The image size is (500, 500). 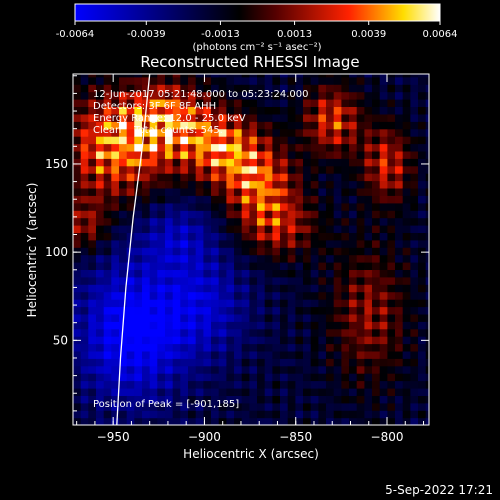 I want to click on footer-timestamp: 5-Sep-2022 17:21, so click(x=439, y=490).